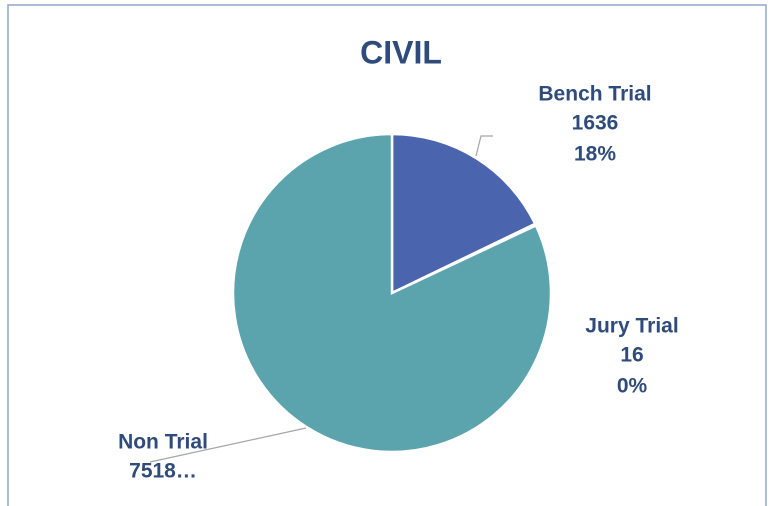  What do you see at coordinates (595, 154) in the screenshot?
I see `slice-percent: 18%` at bounding box center [595, 154].